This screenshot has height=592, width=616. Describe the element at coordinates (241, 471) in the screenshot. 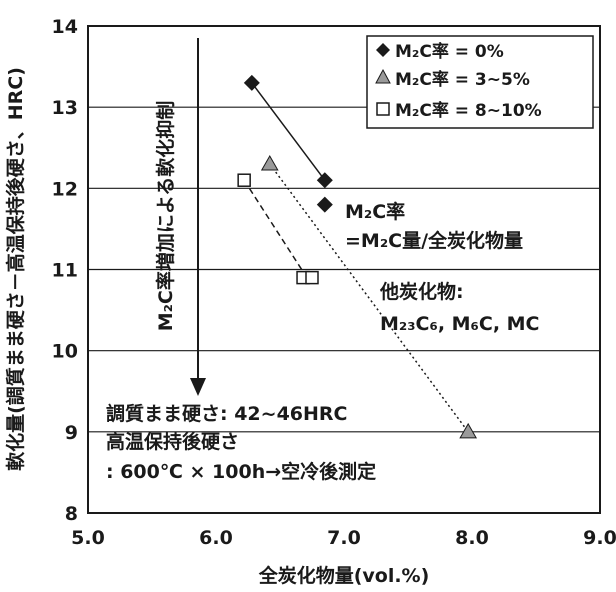

I see `condition-detail: : 600℃ × 100h→空冷後測定` at that location.